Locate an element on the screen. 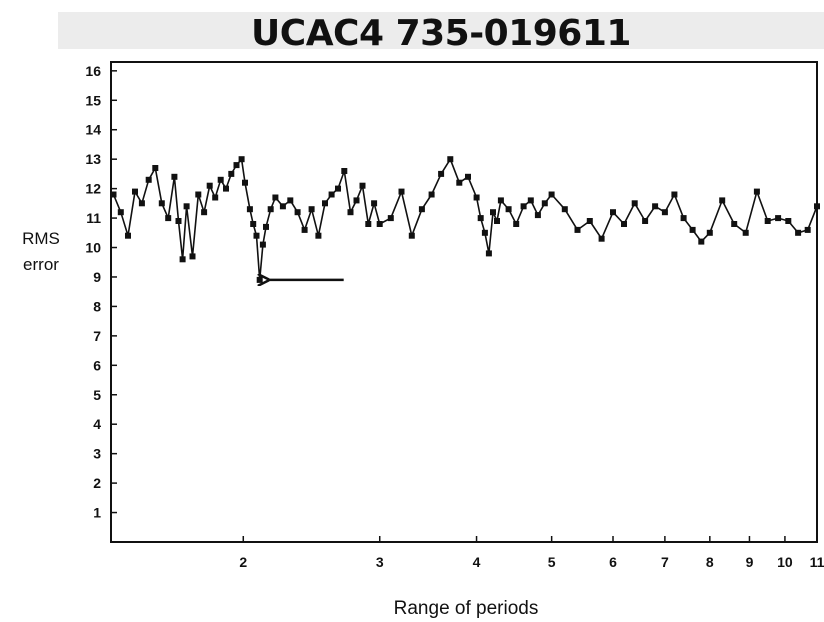 The height and width of the screenshot is (622, 824). y-tick-label-12: 12 is located at coordinates (93, 189).